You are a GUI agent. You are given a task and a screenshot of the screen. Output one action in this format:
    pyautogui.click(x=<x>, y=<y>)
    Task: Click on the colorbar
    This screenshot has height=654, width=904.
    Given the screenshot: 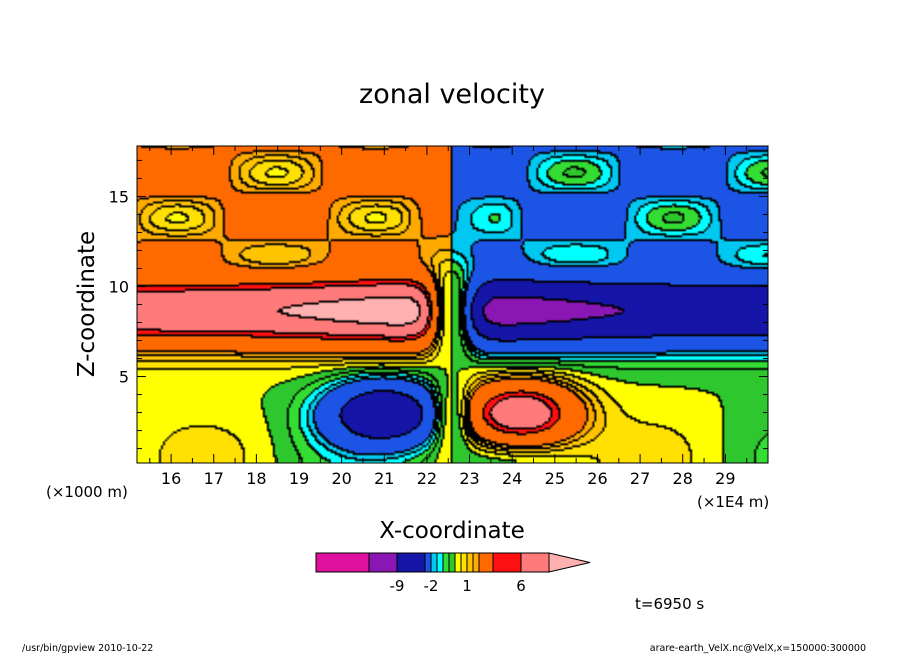 What is the action you would take?
    pyautogui.click(x=453, y=562)
    